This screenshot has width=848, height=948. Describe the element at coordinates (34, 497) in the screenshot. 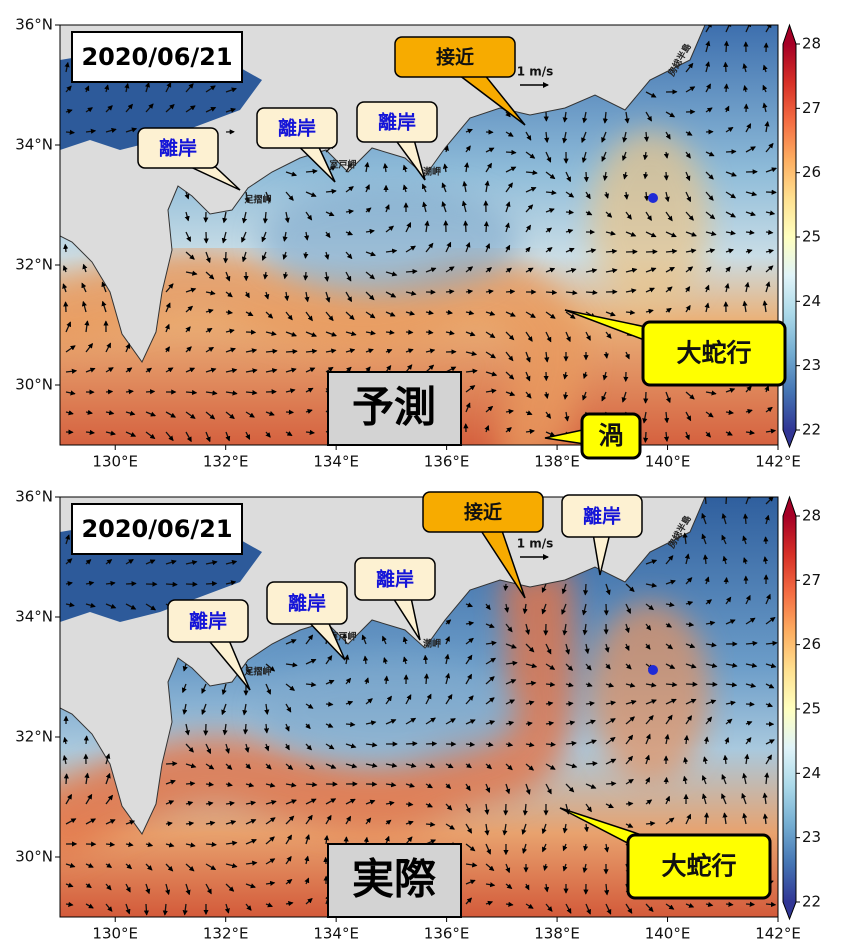

I see `lat-tick-label: 36°N` at that location.